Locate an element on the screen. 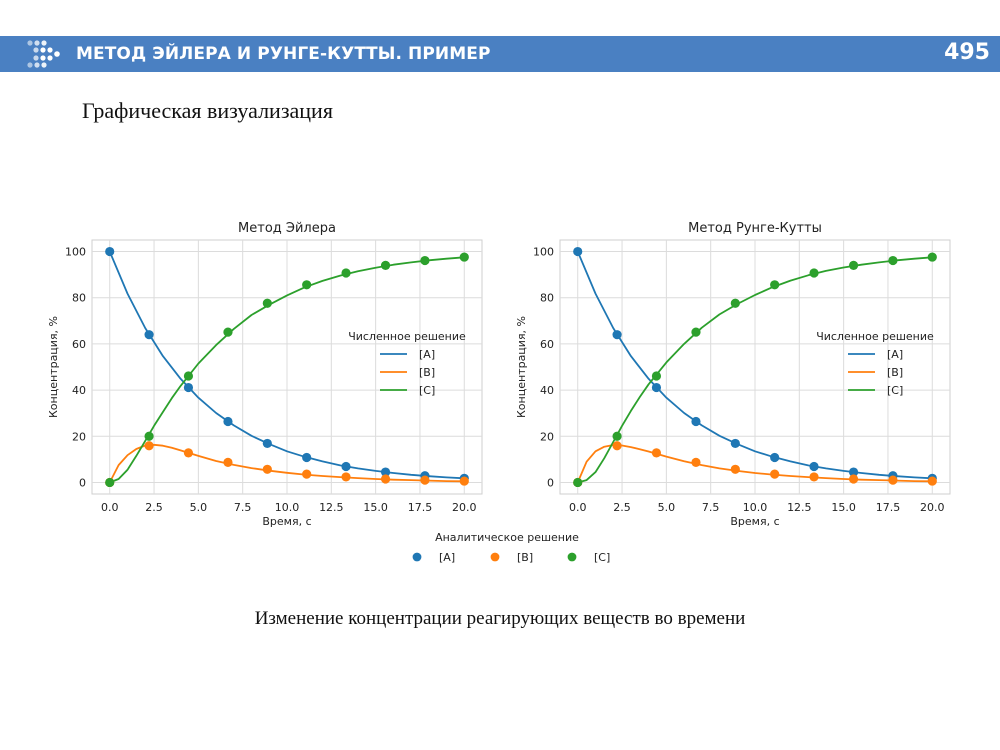 The width and height of the screenshot is (1000, 750). page-number: 495 is located at coordinates (967, 52).